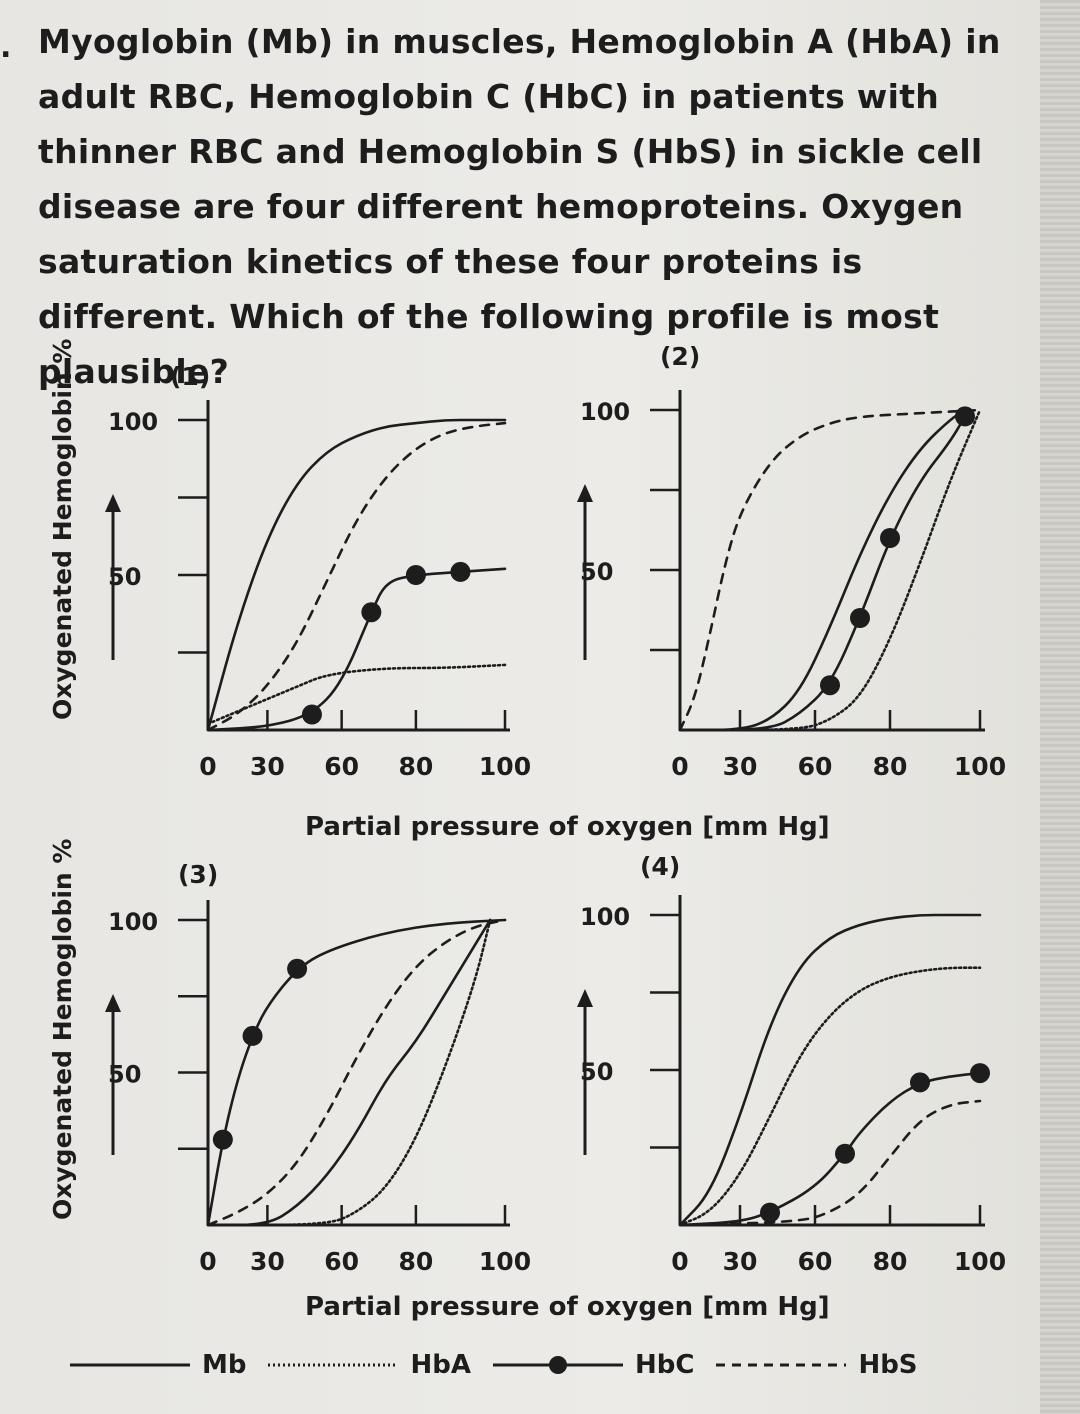 This screenshot has width=1080, height=1414. Describe the element at coordinates (1060, 707) in the screenshot. I see `page-edge` at that location.